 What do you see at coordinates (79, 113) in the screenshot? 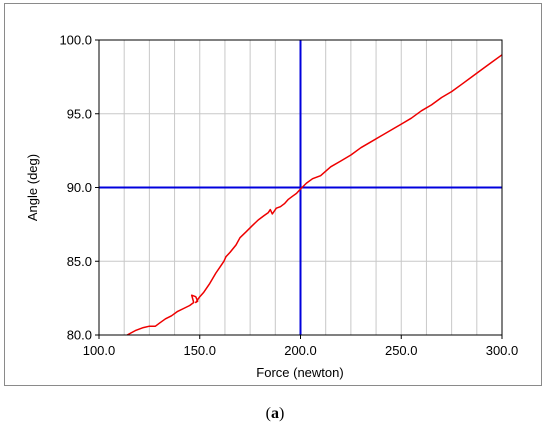
I see `y-tick-label: 95.0` at bounding box center [79, 113].